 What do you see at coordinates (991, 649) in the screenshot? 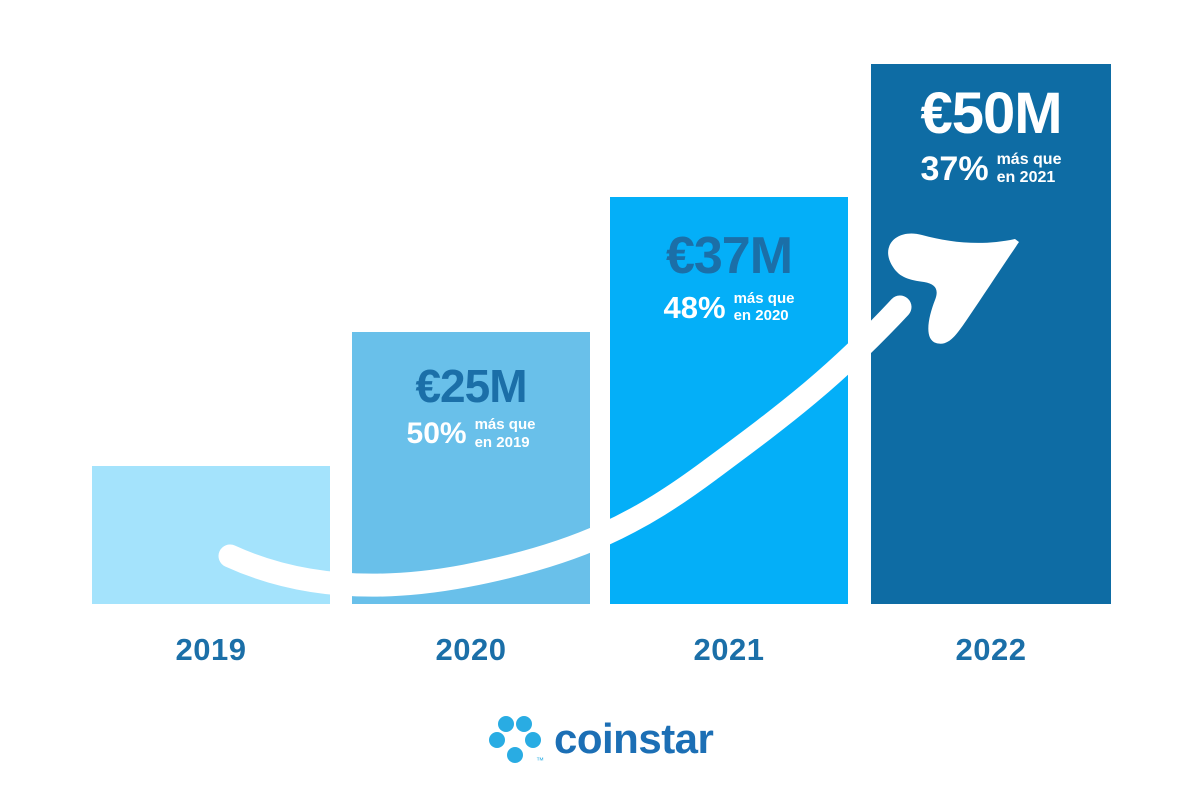
I see `axis-label-2022: 2022` at bounding box center [991, 649].